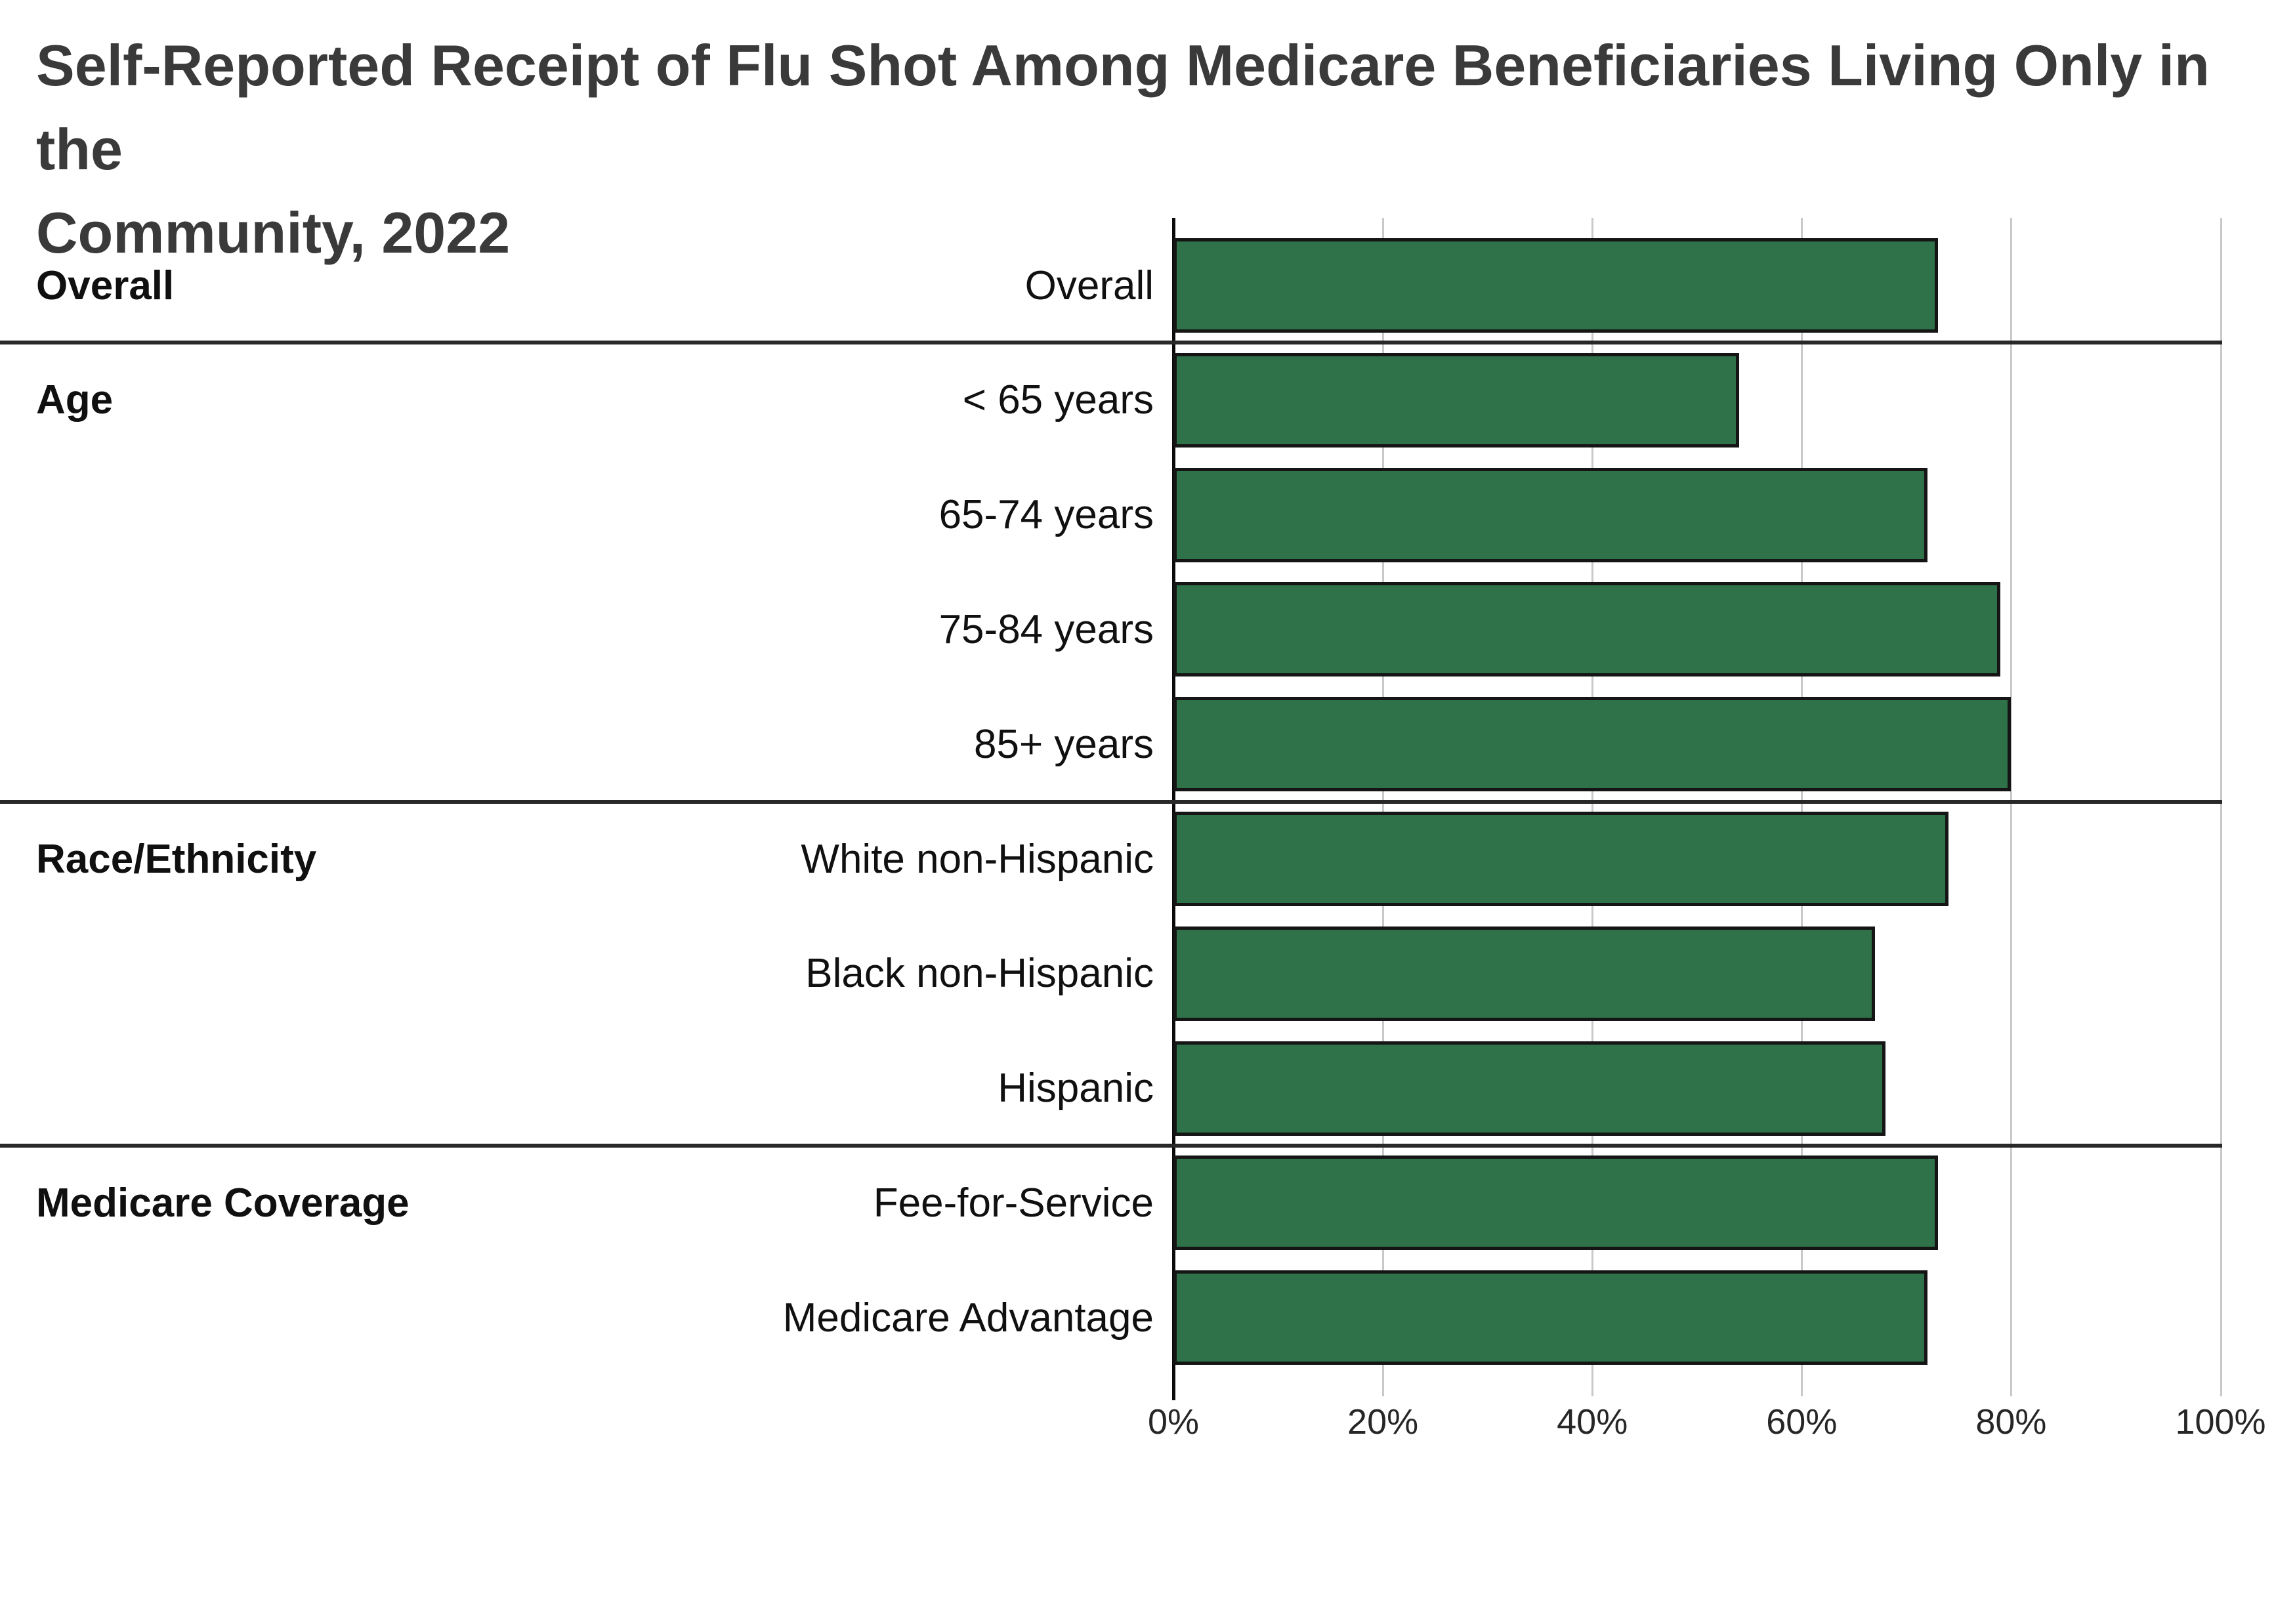 This screenshot has height=1624, width=2274. I want to click on x-tick-label: 60%, so click(1802, 1422).